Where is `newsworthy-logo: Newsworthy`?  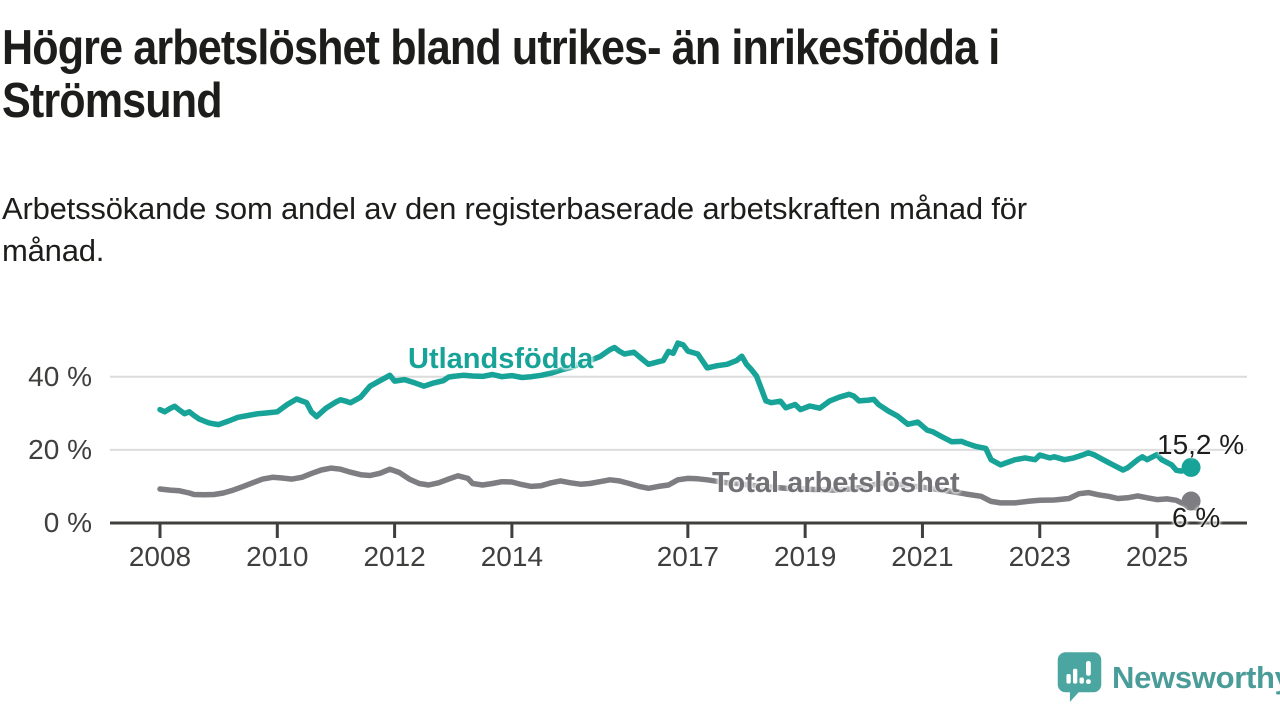 newsworthy-logo: Newsworthy is located at coordinates (1168, 677).